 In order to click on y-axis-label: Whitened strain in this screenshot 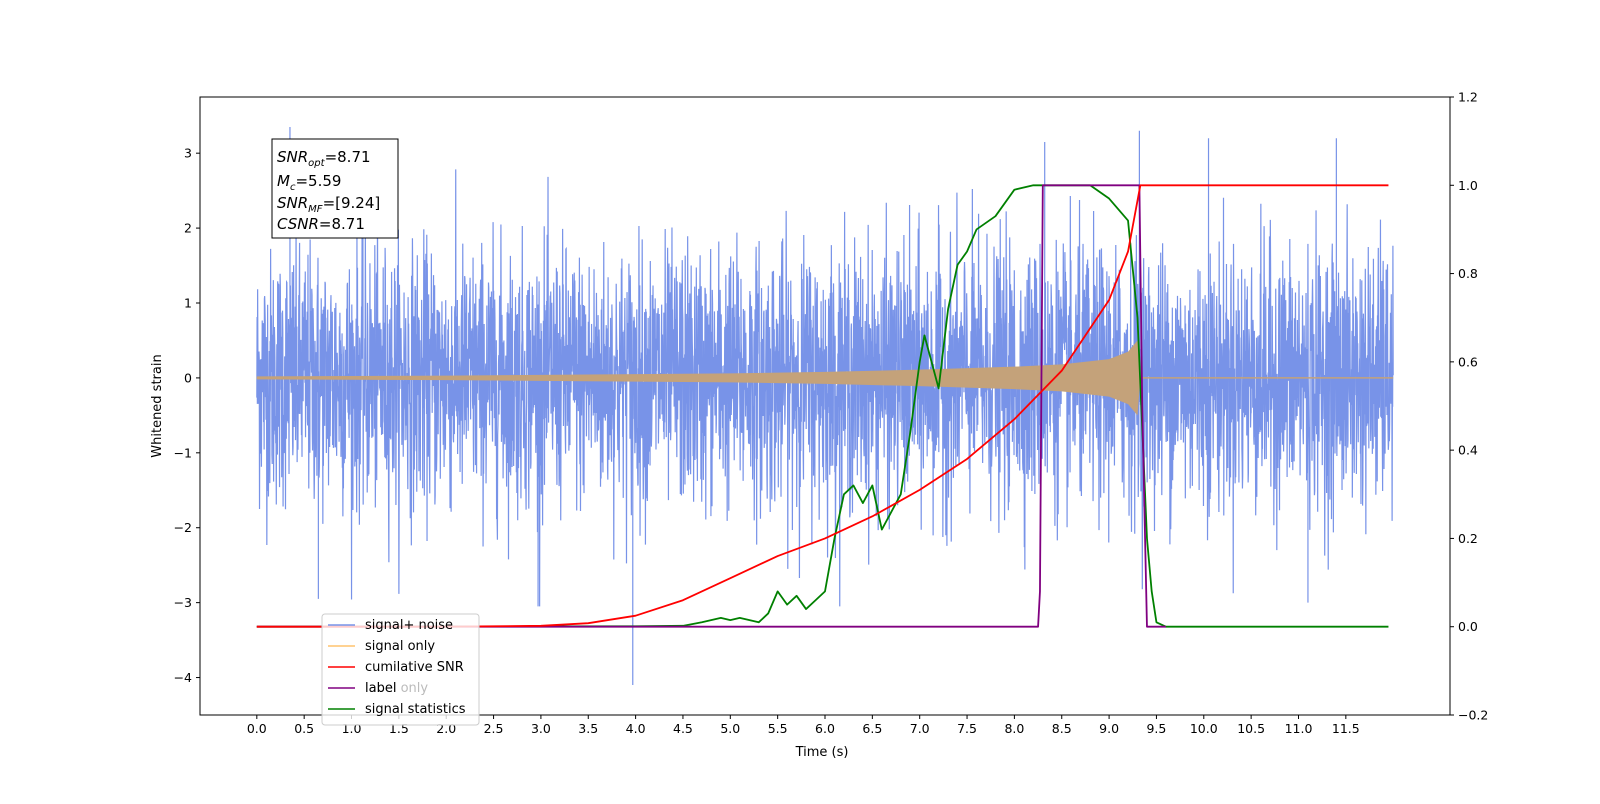, I will do `click(157, 405)`.